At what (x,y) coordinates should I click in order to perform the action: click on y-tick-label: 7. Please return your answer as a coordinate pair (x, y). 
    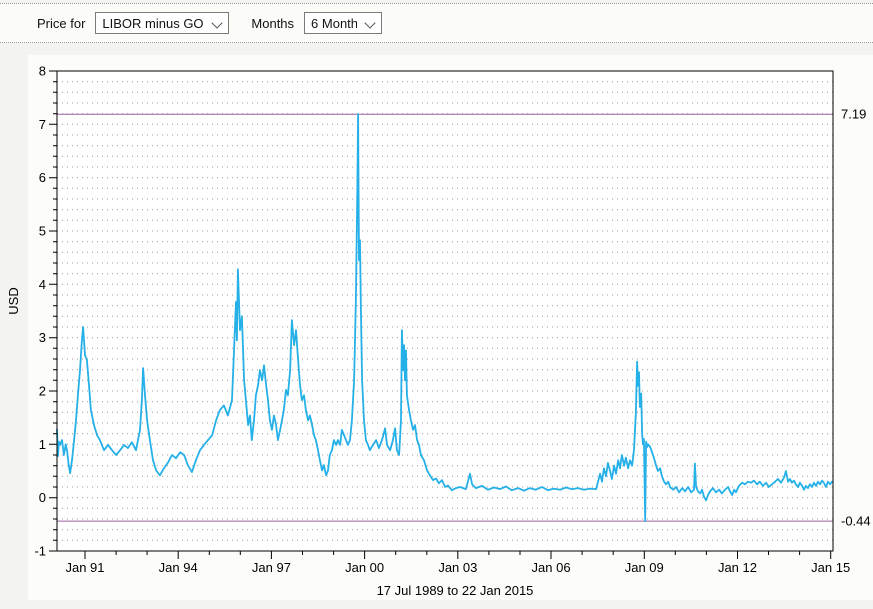
    Looking at the image, I should click on (42, 124).